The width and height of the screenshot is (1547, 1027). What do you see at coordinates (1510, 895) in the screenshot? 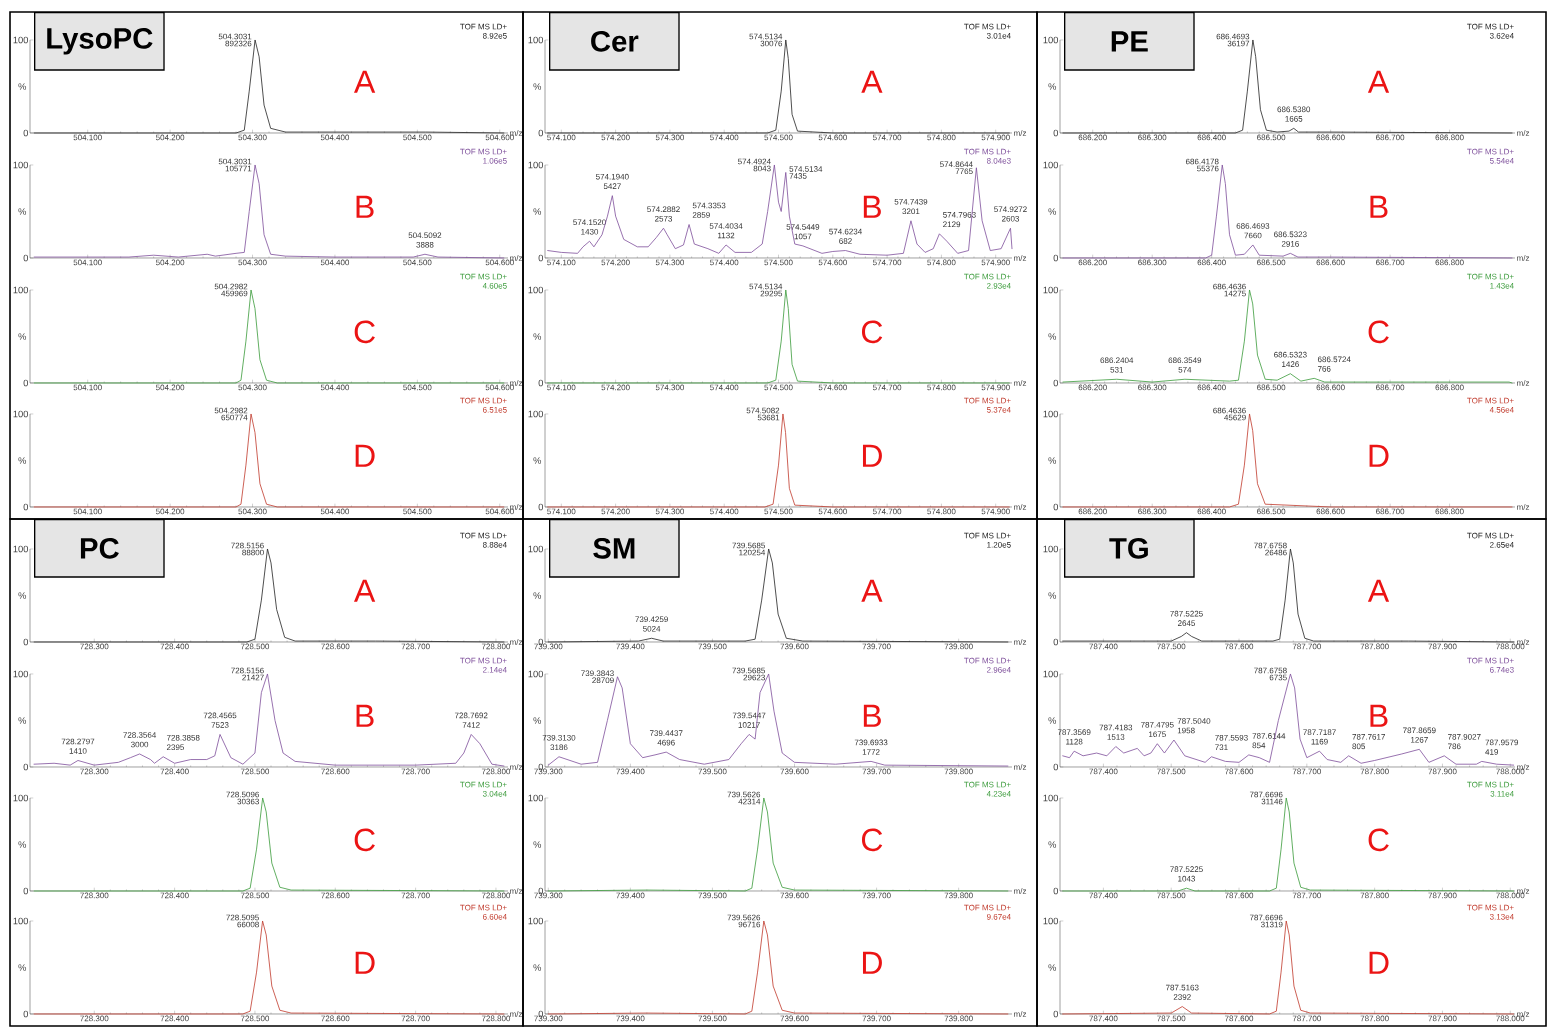
I see `x-tick-label: 788.000` at bounding box center [1510, 895].